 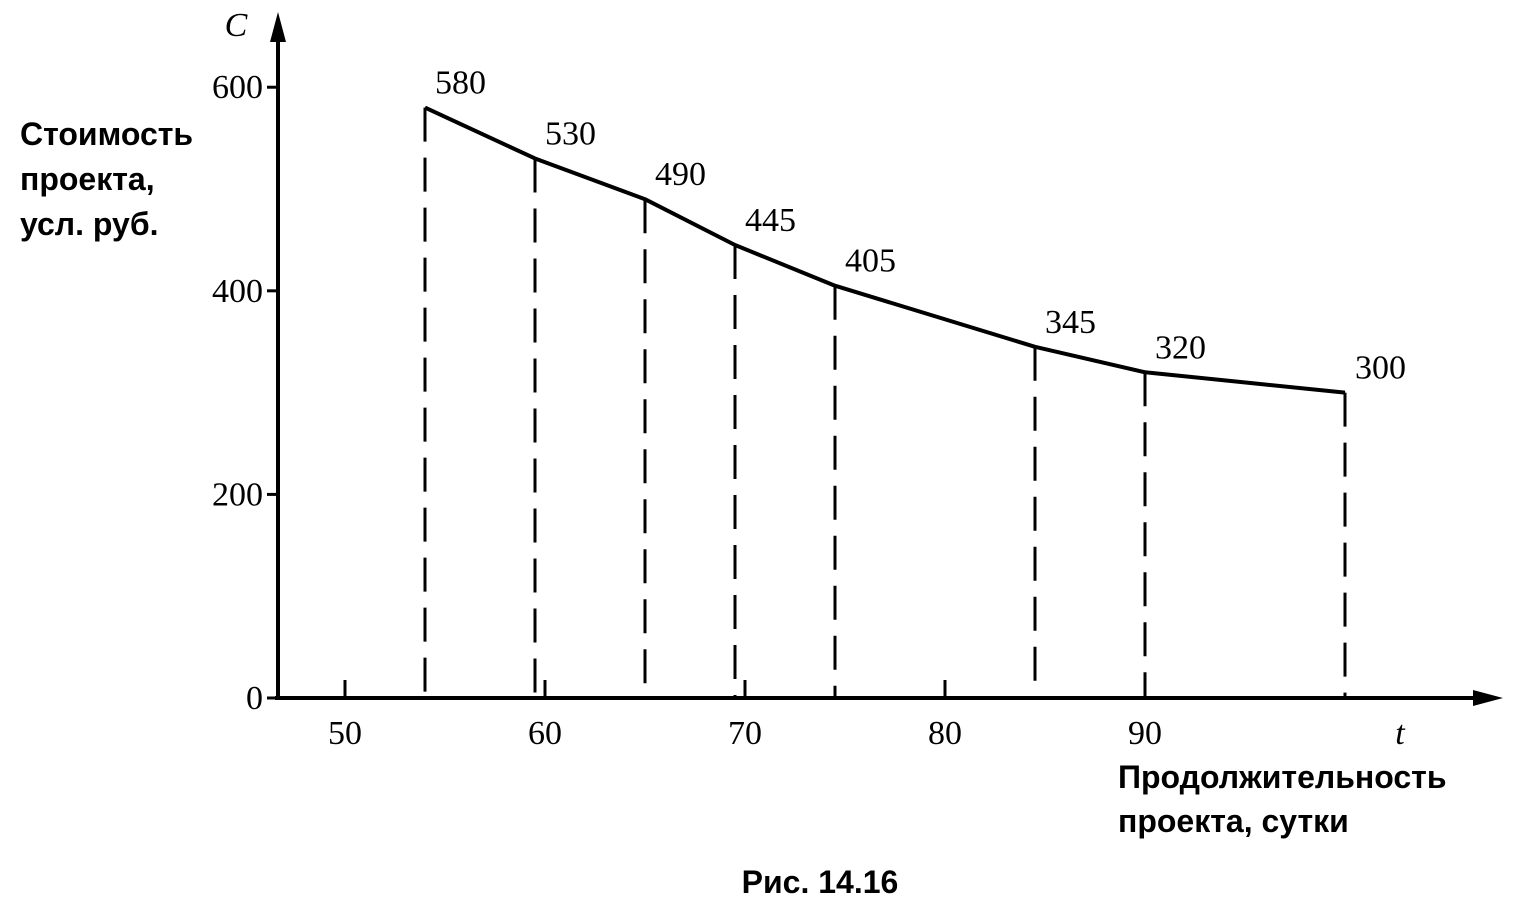 I want to click on x-tick-label: 60, so click(x=545, y=733).